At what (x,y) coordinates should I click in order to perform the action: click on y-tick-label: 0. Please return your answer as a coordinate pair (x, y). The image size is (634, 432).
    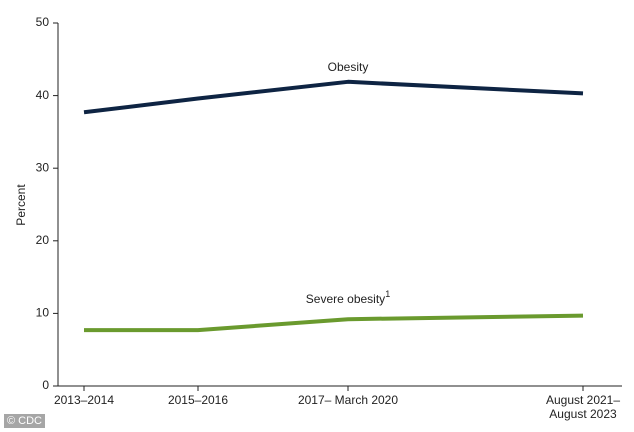
    Looking at the image, I should click on (45, 385).